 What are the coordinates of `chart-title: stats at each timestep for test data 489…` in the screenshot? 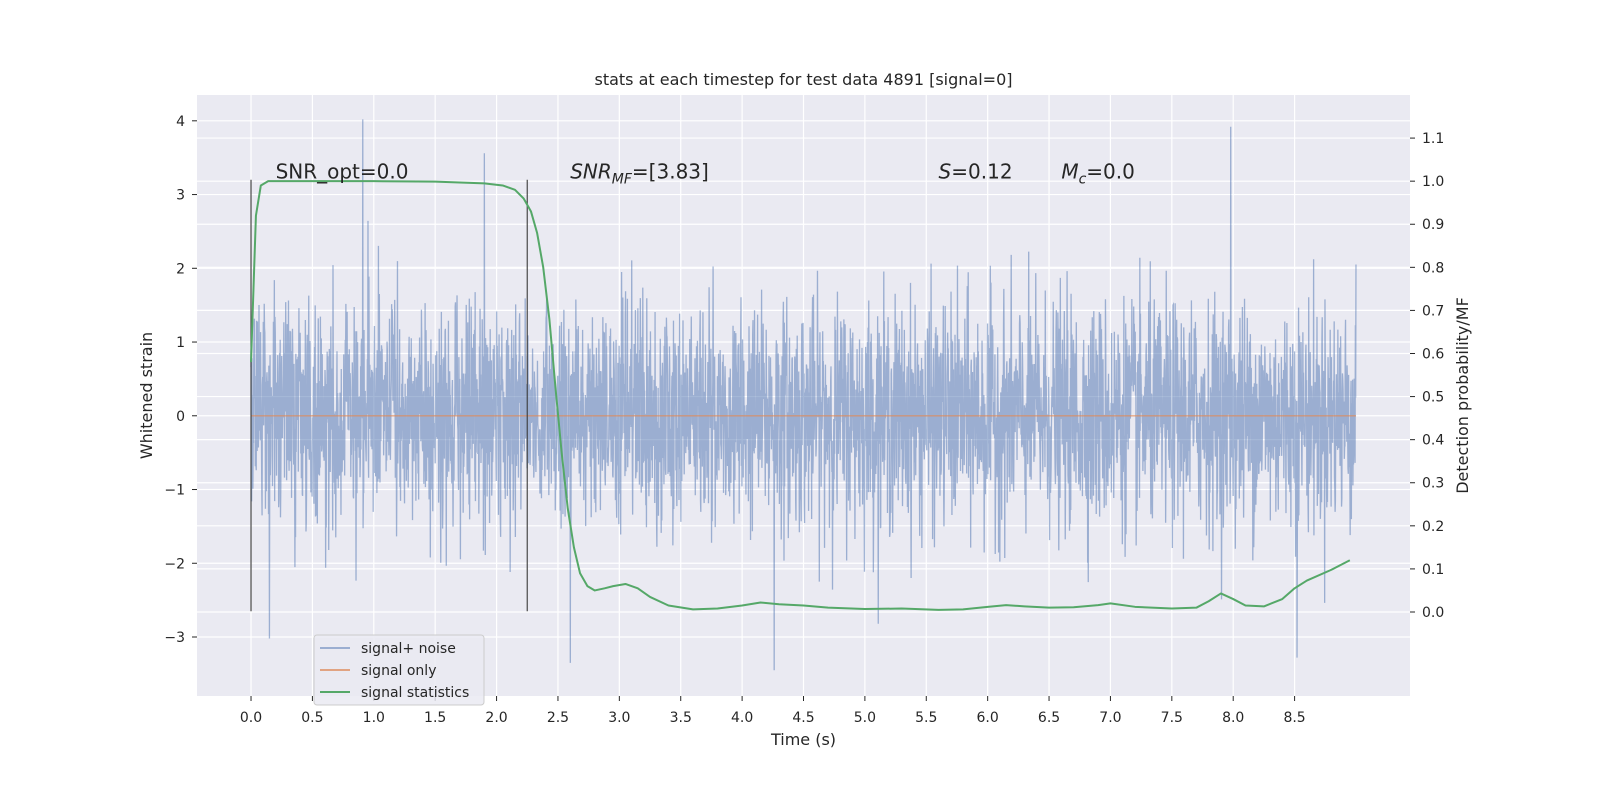 It's located at (803, 79).